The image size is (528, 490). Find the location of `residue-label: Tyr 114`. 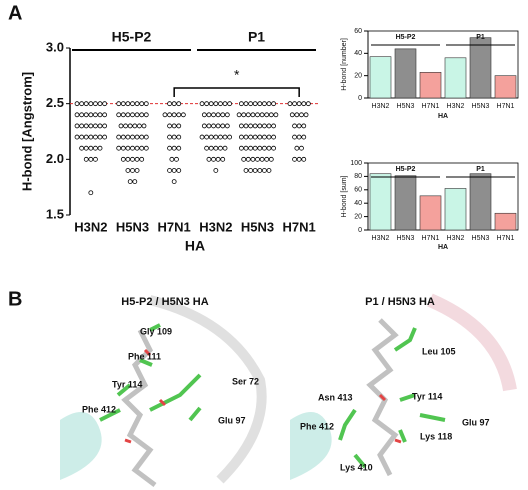

residue-label: Tyr 114 is located at coordinates (427, 396).